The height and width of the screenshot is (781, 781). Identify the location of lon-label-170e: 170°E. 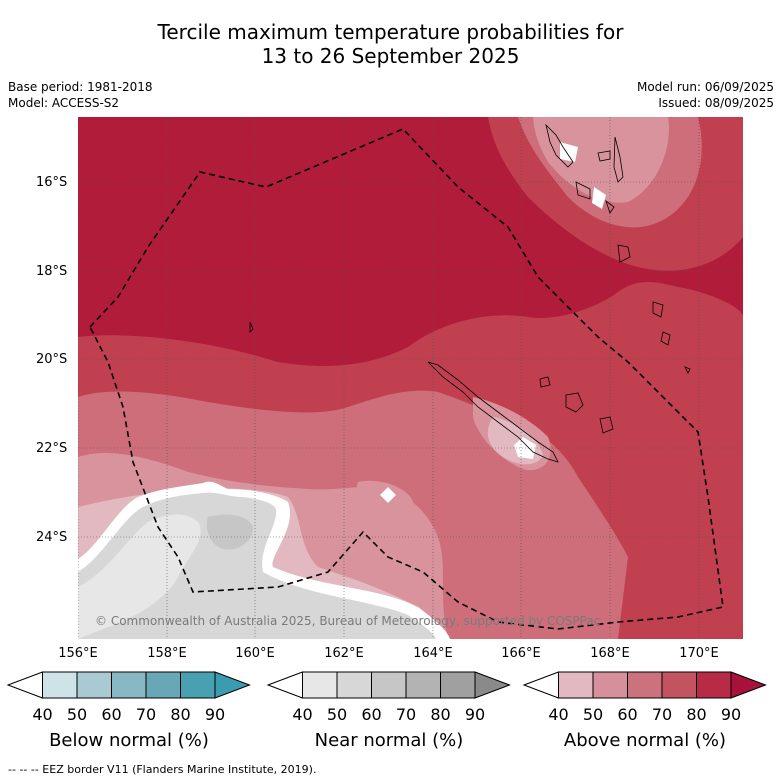
(699, 653).